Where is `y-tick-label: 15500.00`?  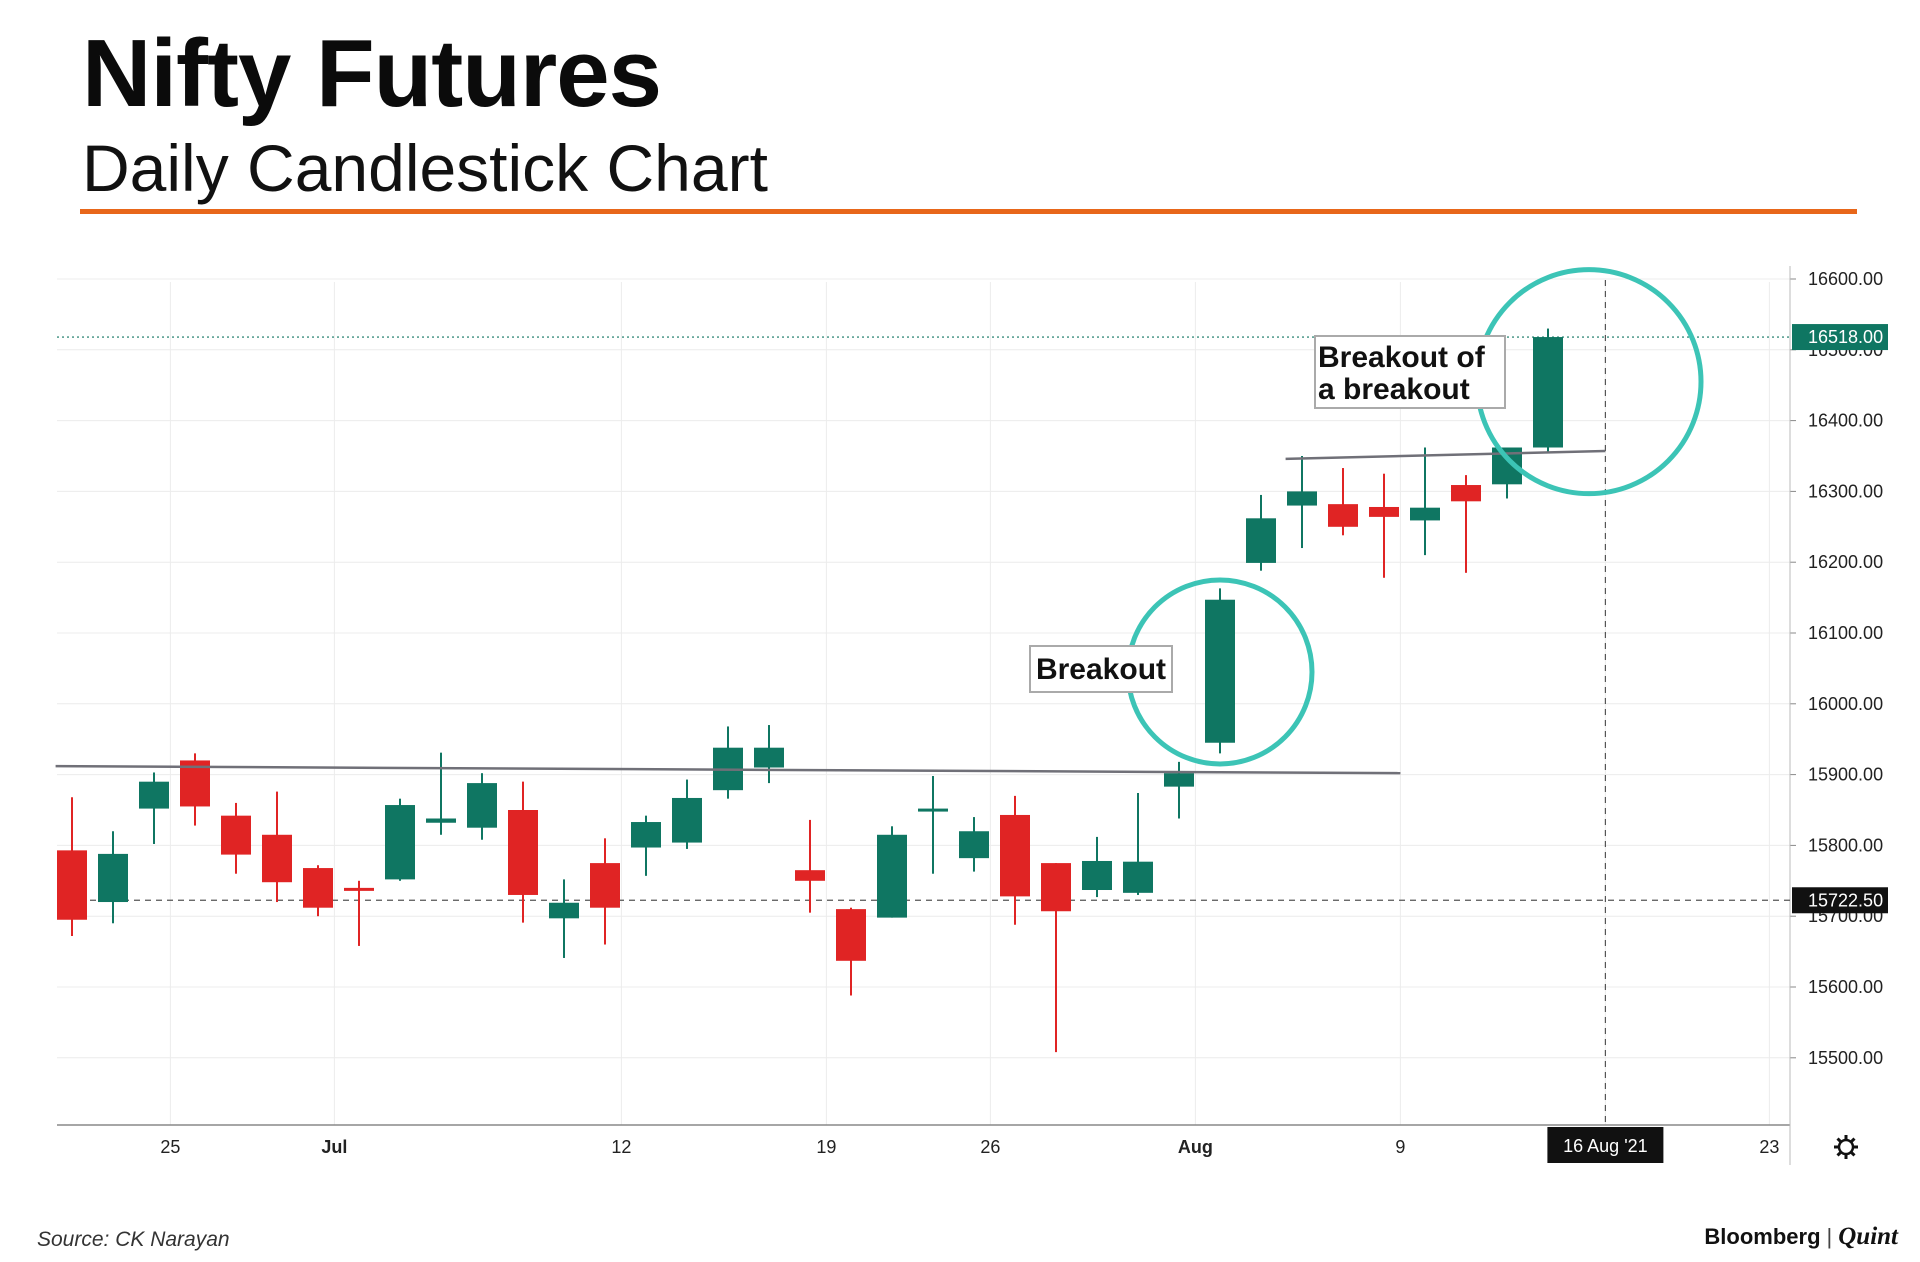 y-tick-label: 15500.00 is located at coordinates (1845, 1058).